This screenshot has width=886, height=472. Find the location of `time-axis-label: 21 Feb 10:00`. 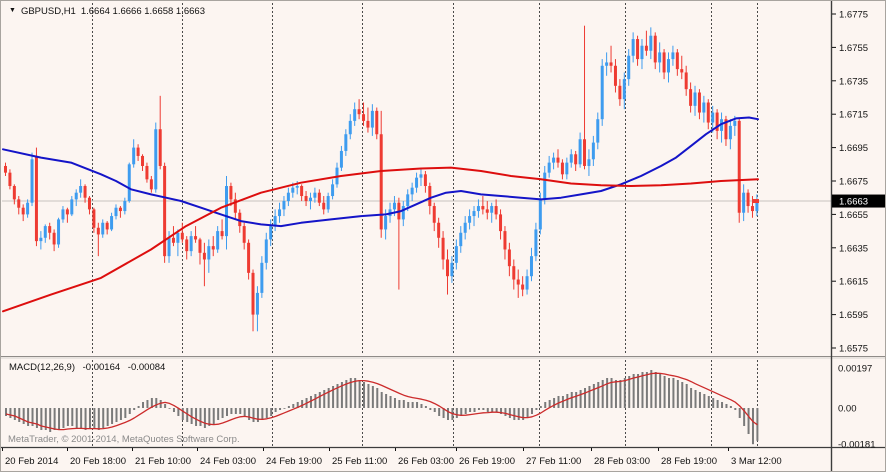

time-axis-label: 21 Feb 10:00 is located at coordinates (163, 461).